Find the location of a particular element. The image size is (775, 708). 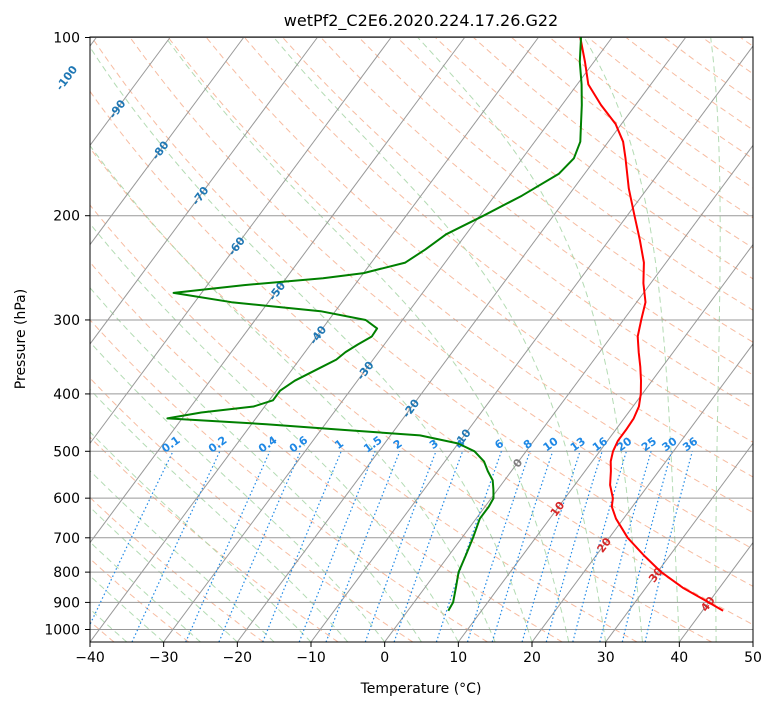

y-tick-label: 700 is located at coordinates (66, 539).